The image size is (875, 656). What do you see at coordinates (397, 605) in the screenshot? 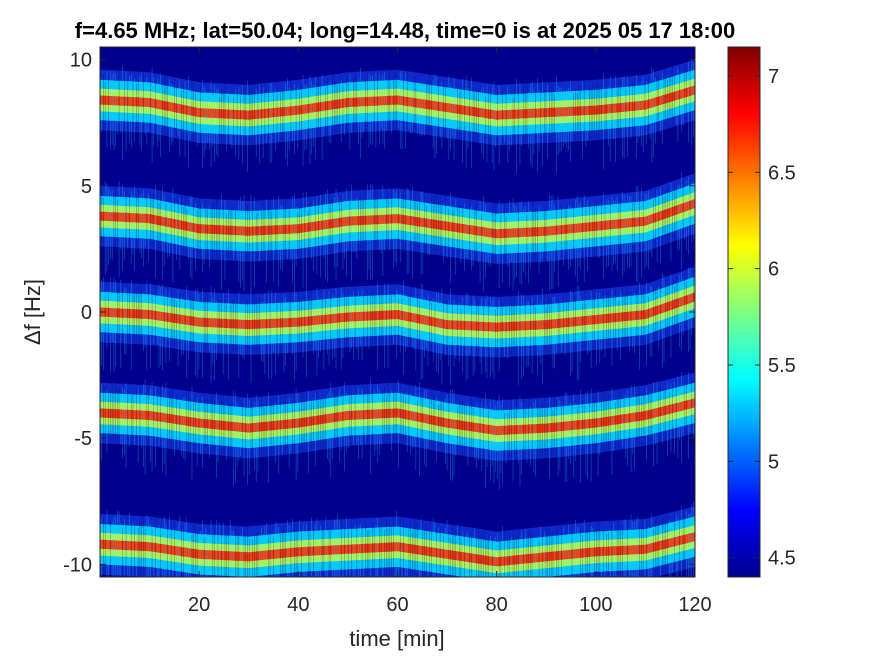
I see `x-tick-label: 60` at bounding box center [397, 605].